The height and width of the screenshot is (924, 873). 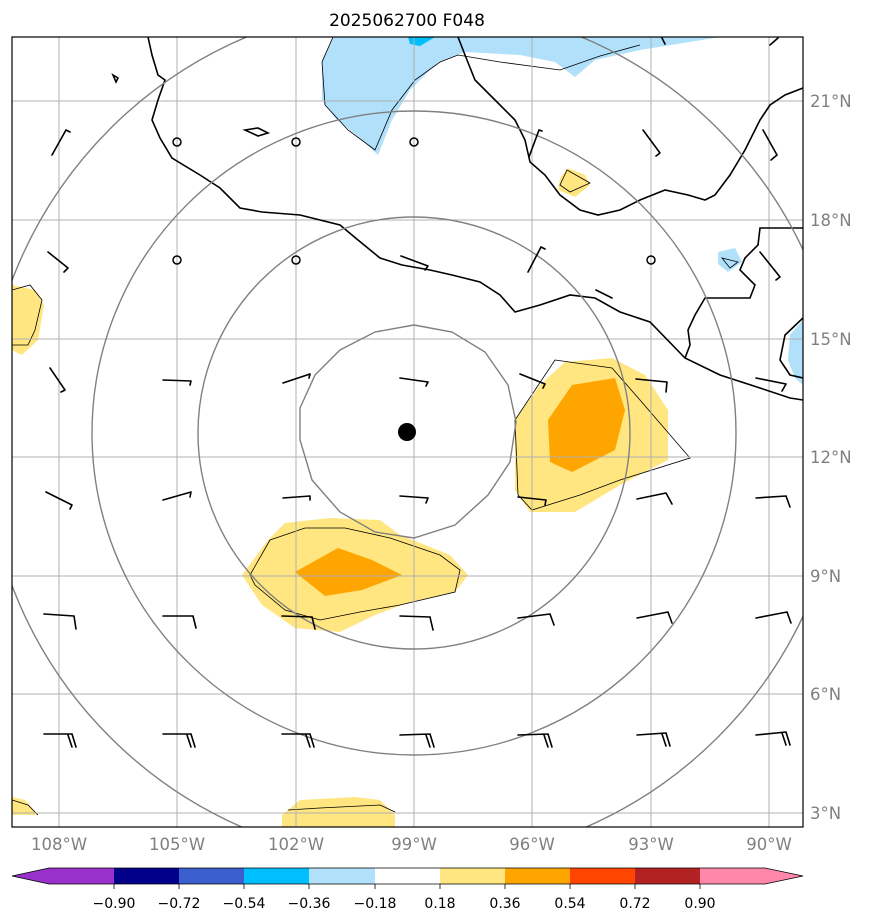 What do you see at coordinates (831, 220) in the screenshot?
I see `lat-label-18n: 18°N` at bounding box center [831, 220].